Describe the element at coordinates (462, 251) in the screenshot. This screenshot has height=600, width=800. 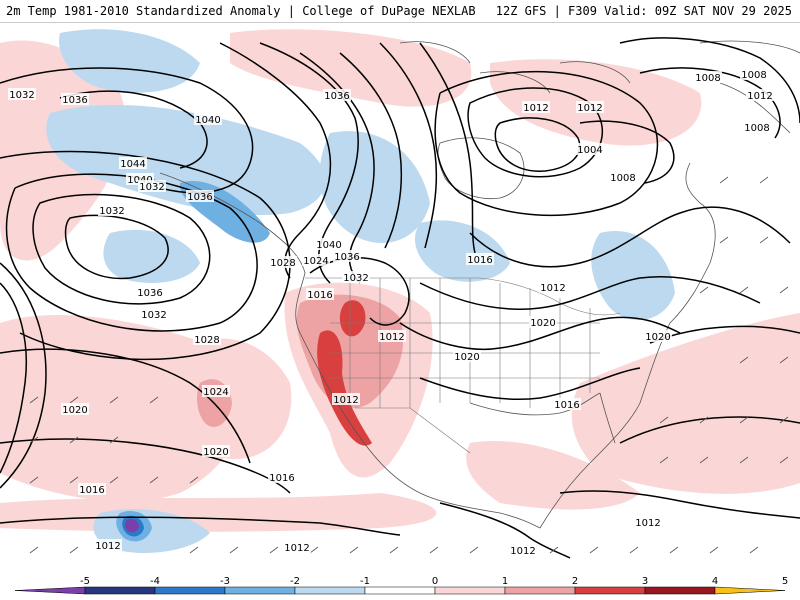
I see `cool-anomaly-hudson` at that location.